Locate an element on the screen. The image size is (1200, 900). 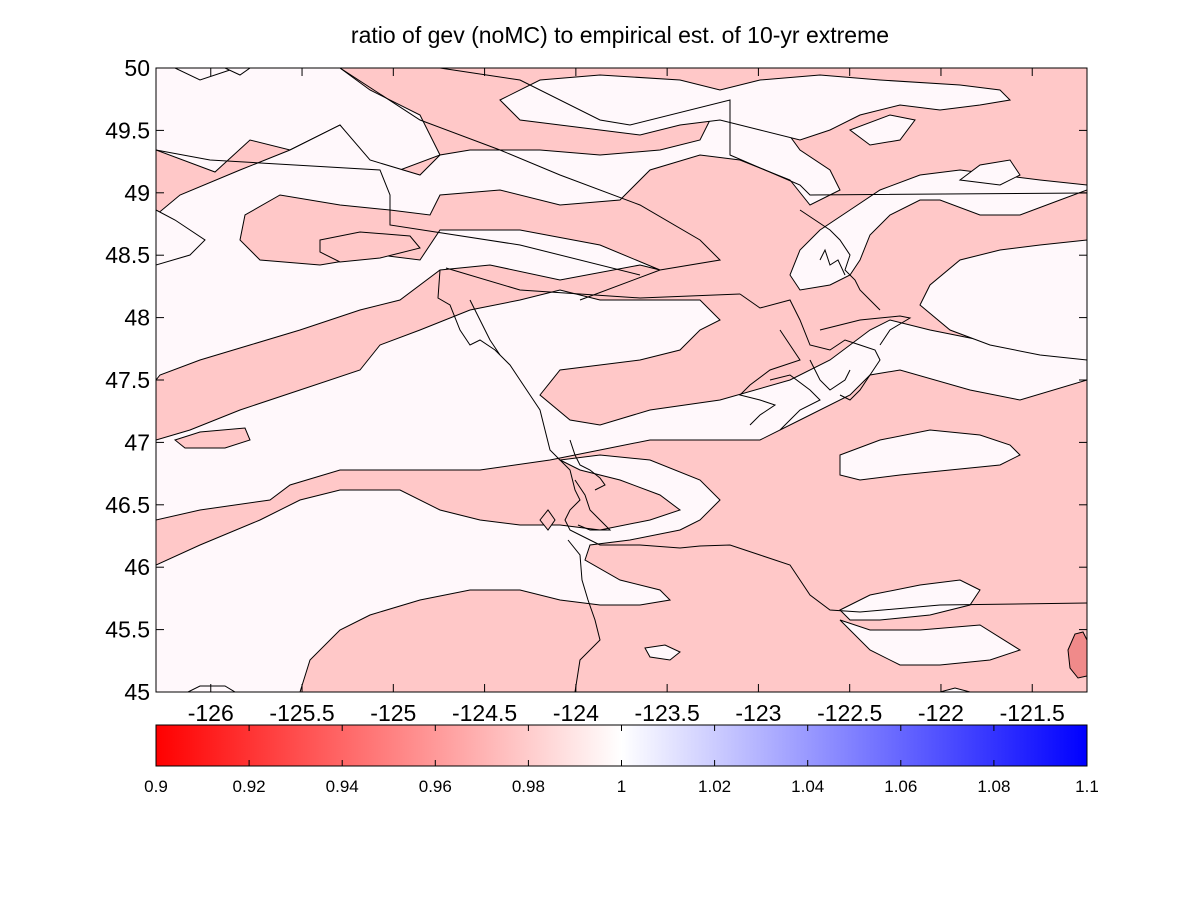
x-tick-label: -123.5 is located at coordinates (667, 713).